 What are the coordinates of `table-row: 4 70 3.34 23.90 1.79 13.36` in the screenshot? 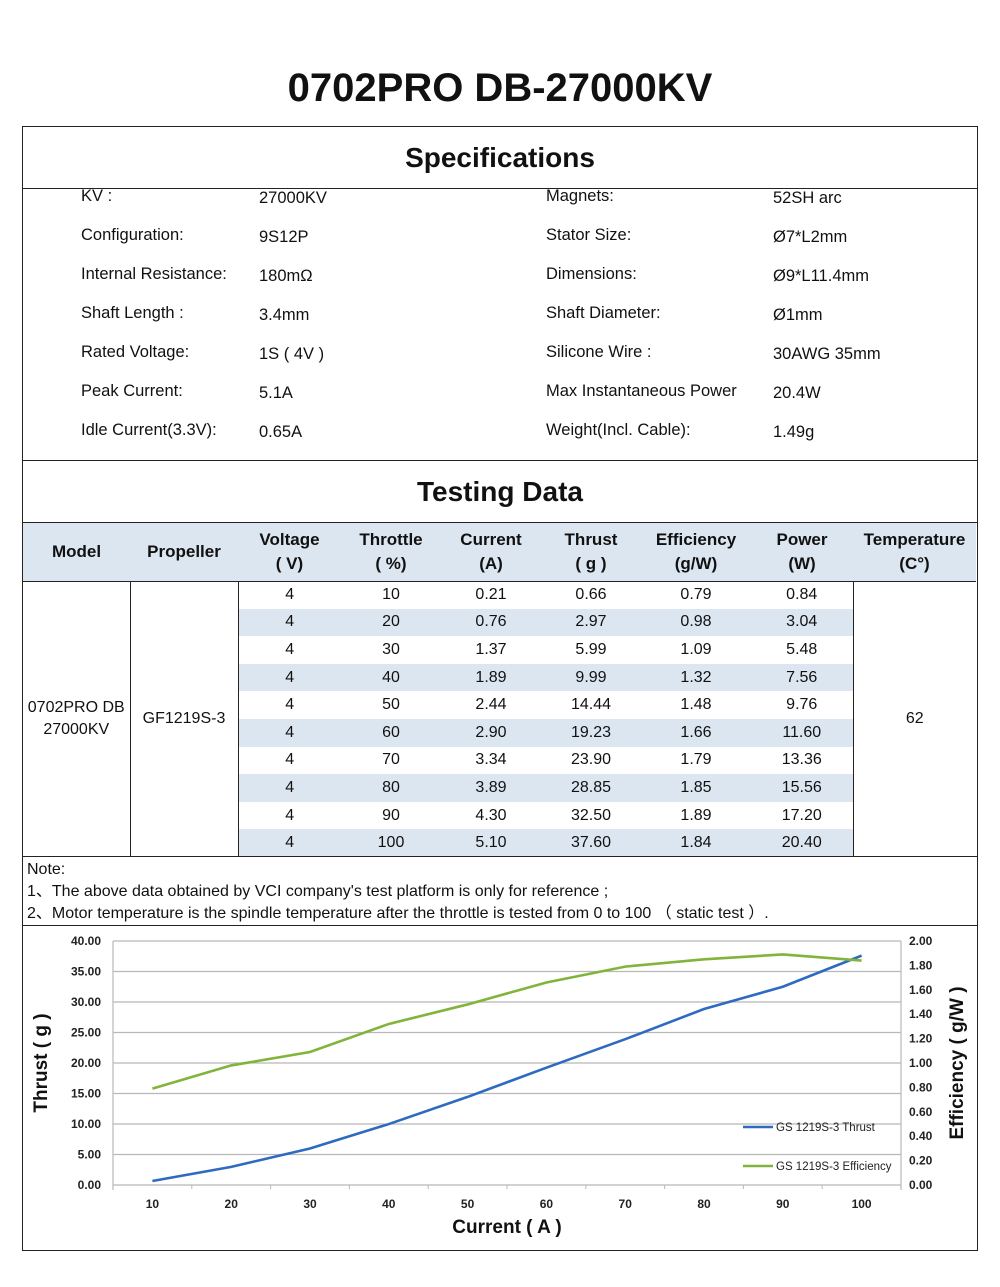 It's located at (499, 761).